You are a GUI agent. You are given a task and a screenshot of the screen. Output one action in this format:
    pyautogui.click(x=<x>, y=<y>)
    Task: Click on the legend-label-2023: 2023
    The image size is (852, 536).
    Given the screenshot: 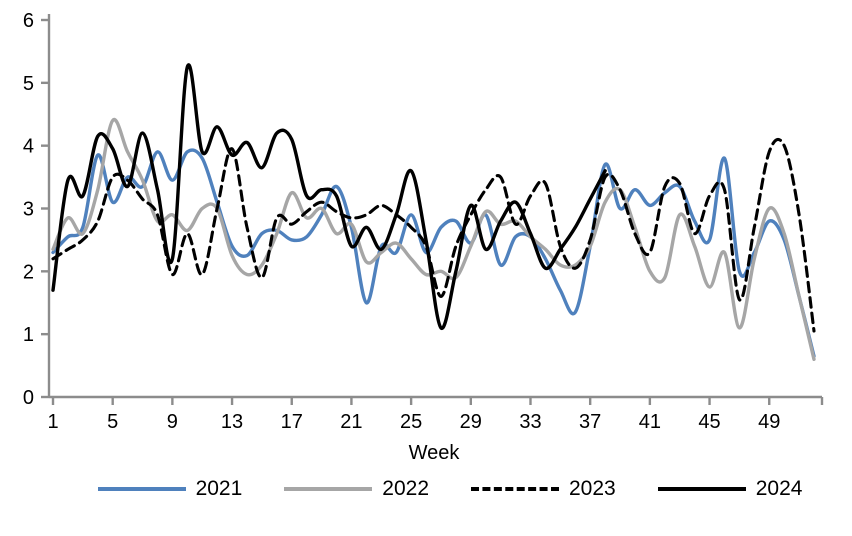 What is the action you would take?
    pyautogui.click(x=592, y=488)
    